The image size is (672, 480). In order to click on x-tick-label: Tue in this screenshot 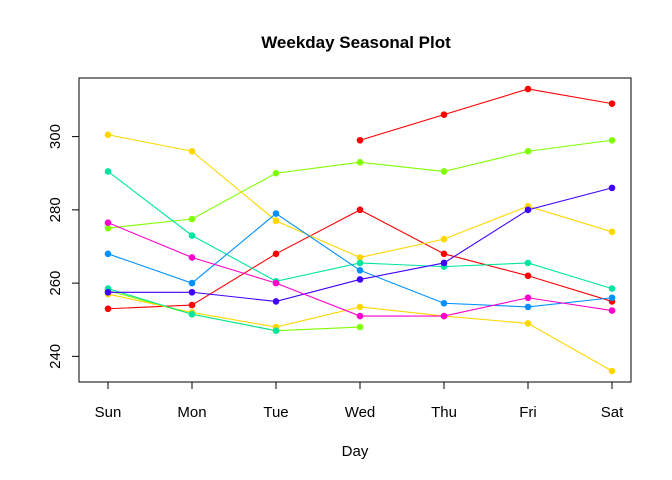, I will do `click(275, 412)`.